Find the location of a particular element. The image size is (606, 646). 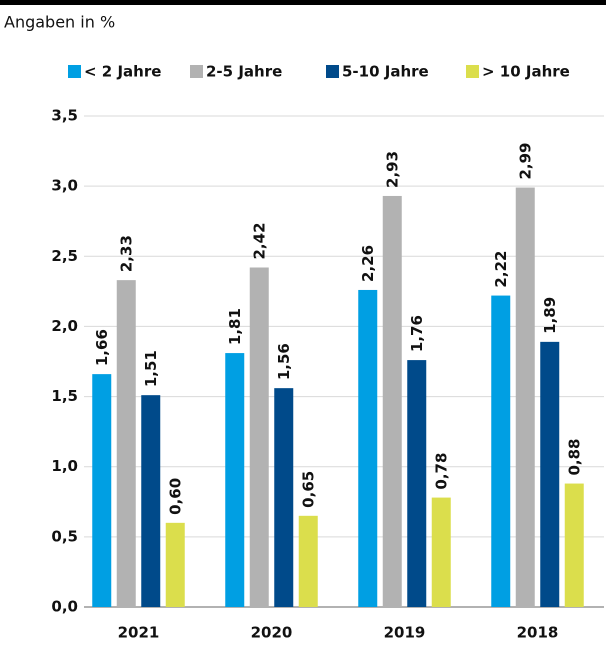

data-label: 1,51 is located at coordinates (151, 368).